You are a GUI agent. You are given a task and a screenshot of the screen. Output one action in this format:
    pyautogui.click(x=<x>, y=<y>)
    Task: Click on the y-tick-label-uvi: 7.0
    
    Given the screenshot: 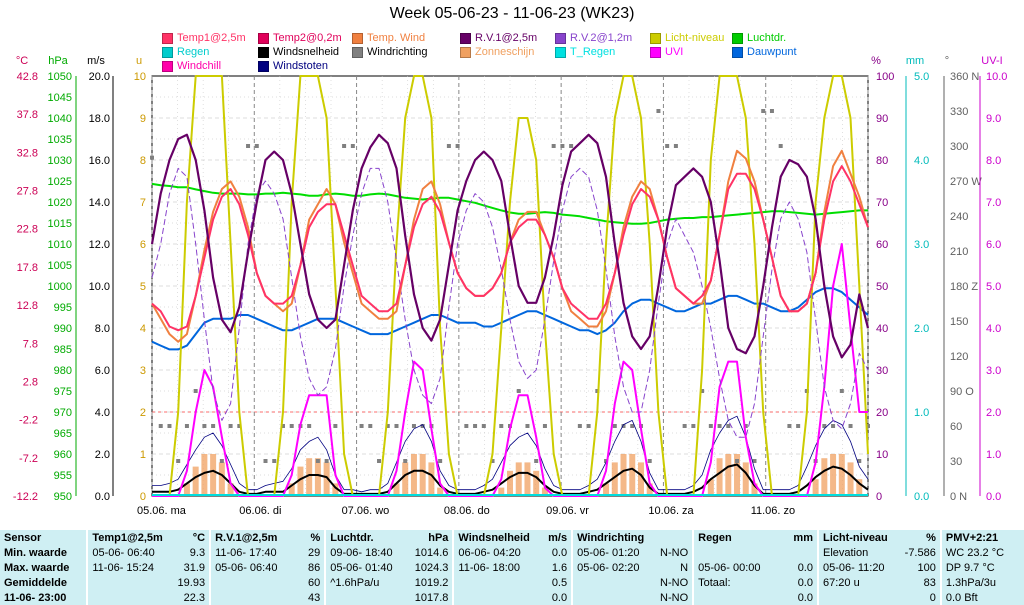 What is the action you would take?
    pyautogui.click(x=993, y=203)
    